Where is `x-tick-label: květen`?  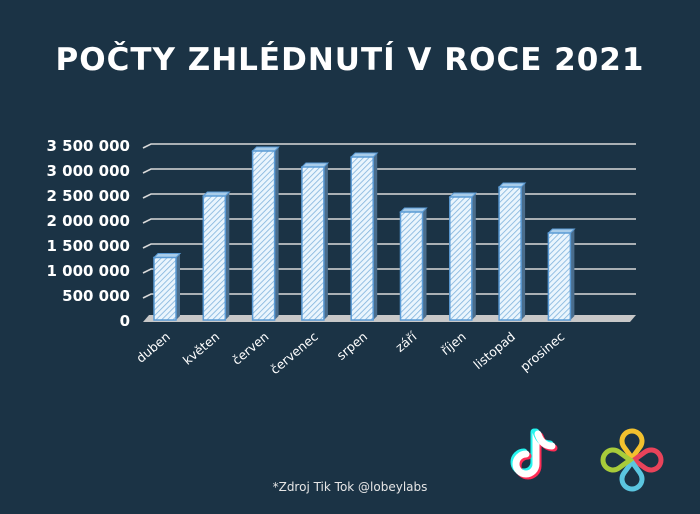 x-tick-label: květen is located at coordinates (201, 348).